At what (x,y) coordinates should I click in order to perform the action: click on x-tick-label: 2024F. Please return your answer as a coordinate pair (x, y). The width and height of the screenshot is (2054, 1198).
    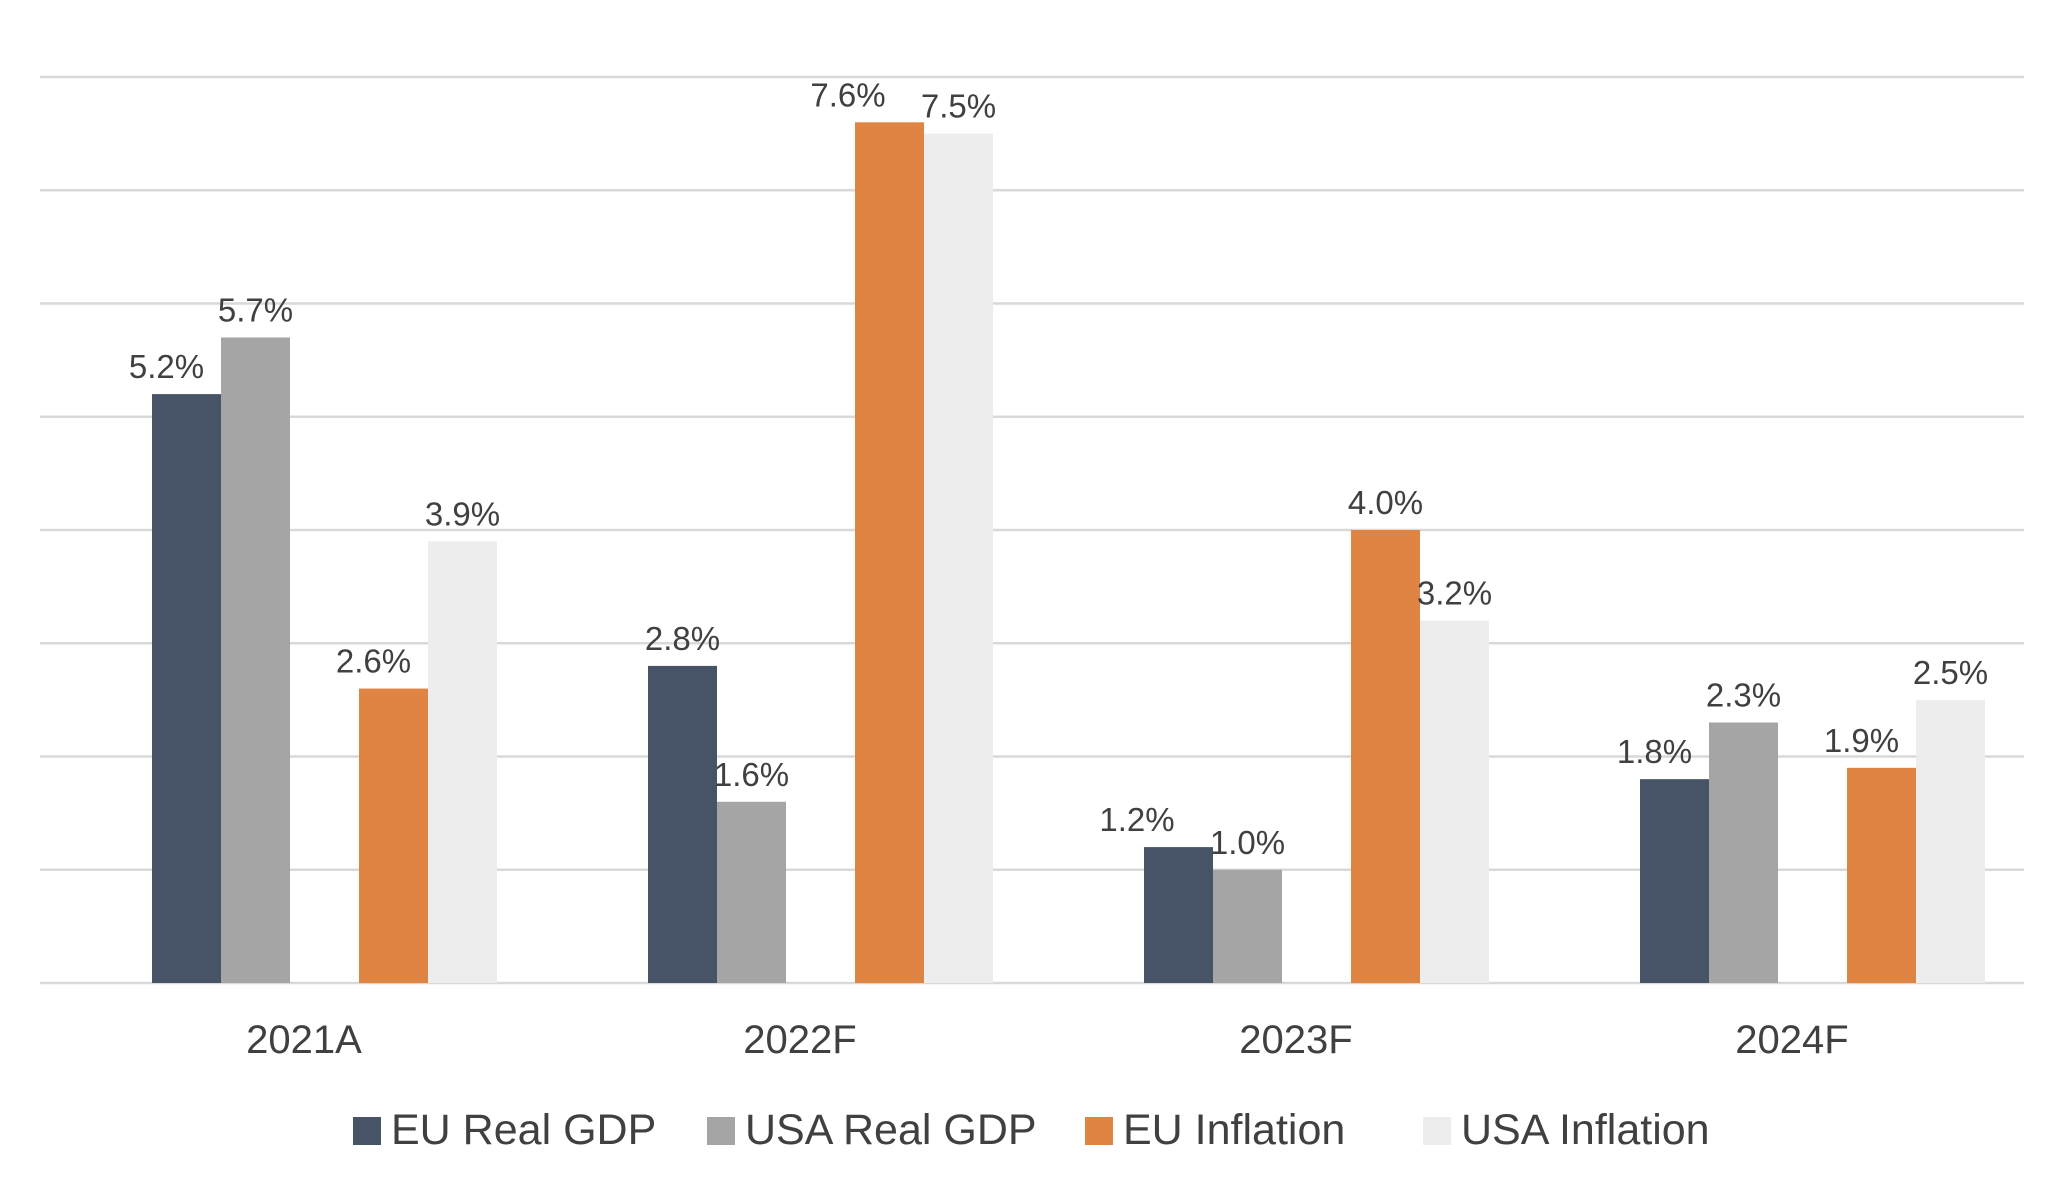
    Looking at the image, I should click on (1791, 1040).